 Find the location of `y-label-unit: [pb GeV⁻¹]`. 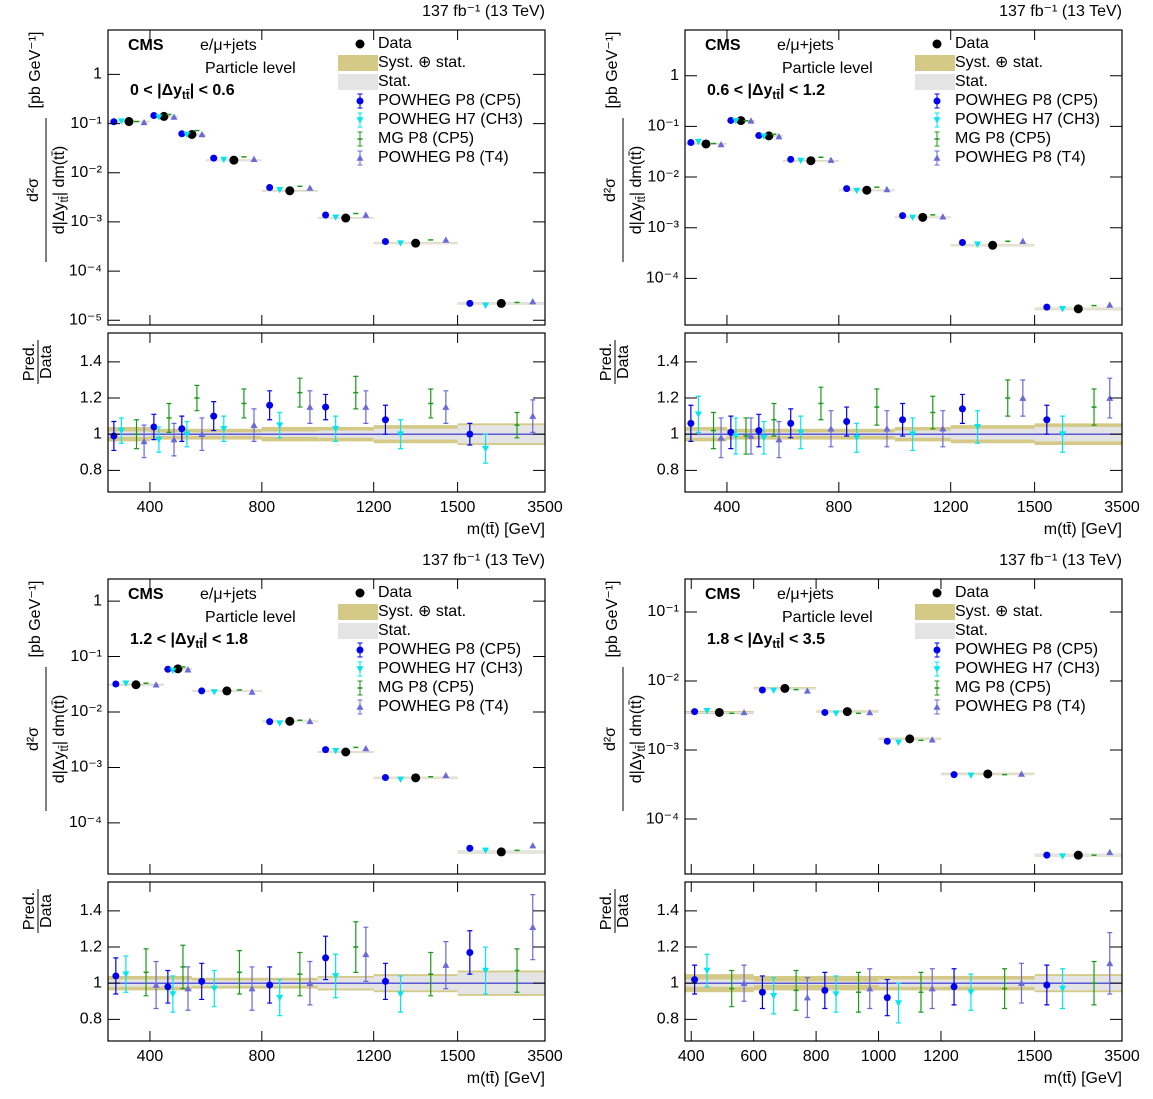

y-label-unit: [pb GeV⁻¹] is located at coordinates (612, 70).